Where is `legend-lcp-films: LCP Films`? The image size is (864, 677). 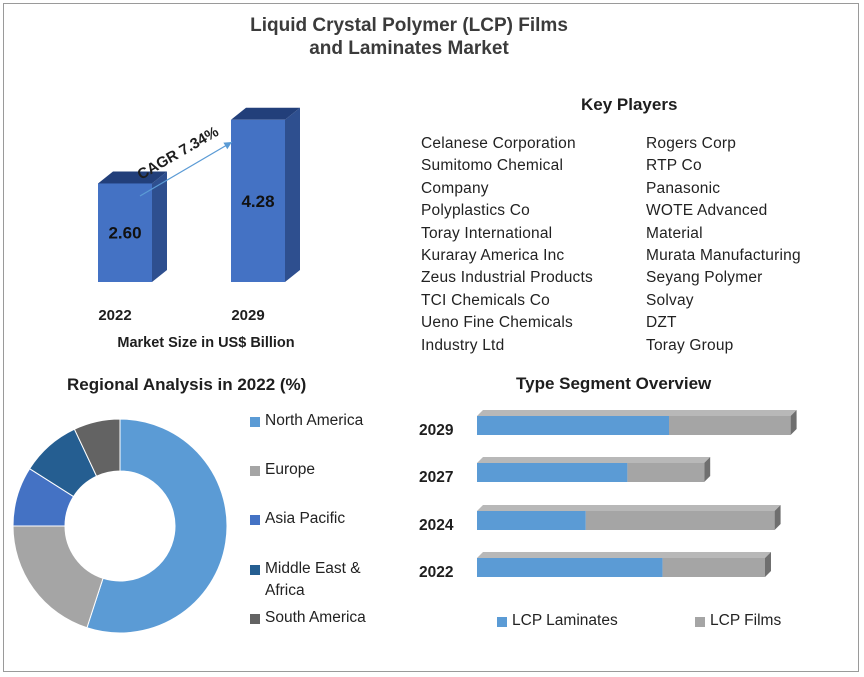
legend-lcp-films: LCP Films is located at coordinates (746, 620).